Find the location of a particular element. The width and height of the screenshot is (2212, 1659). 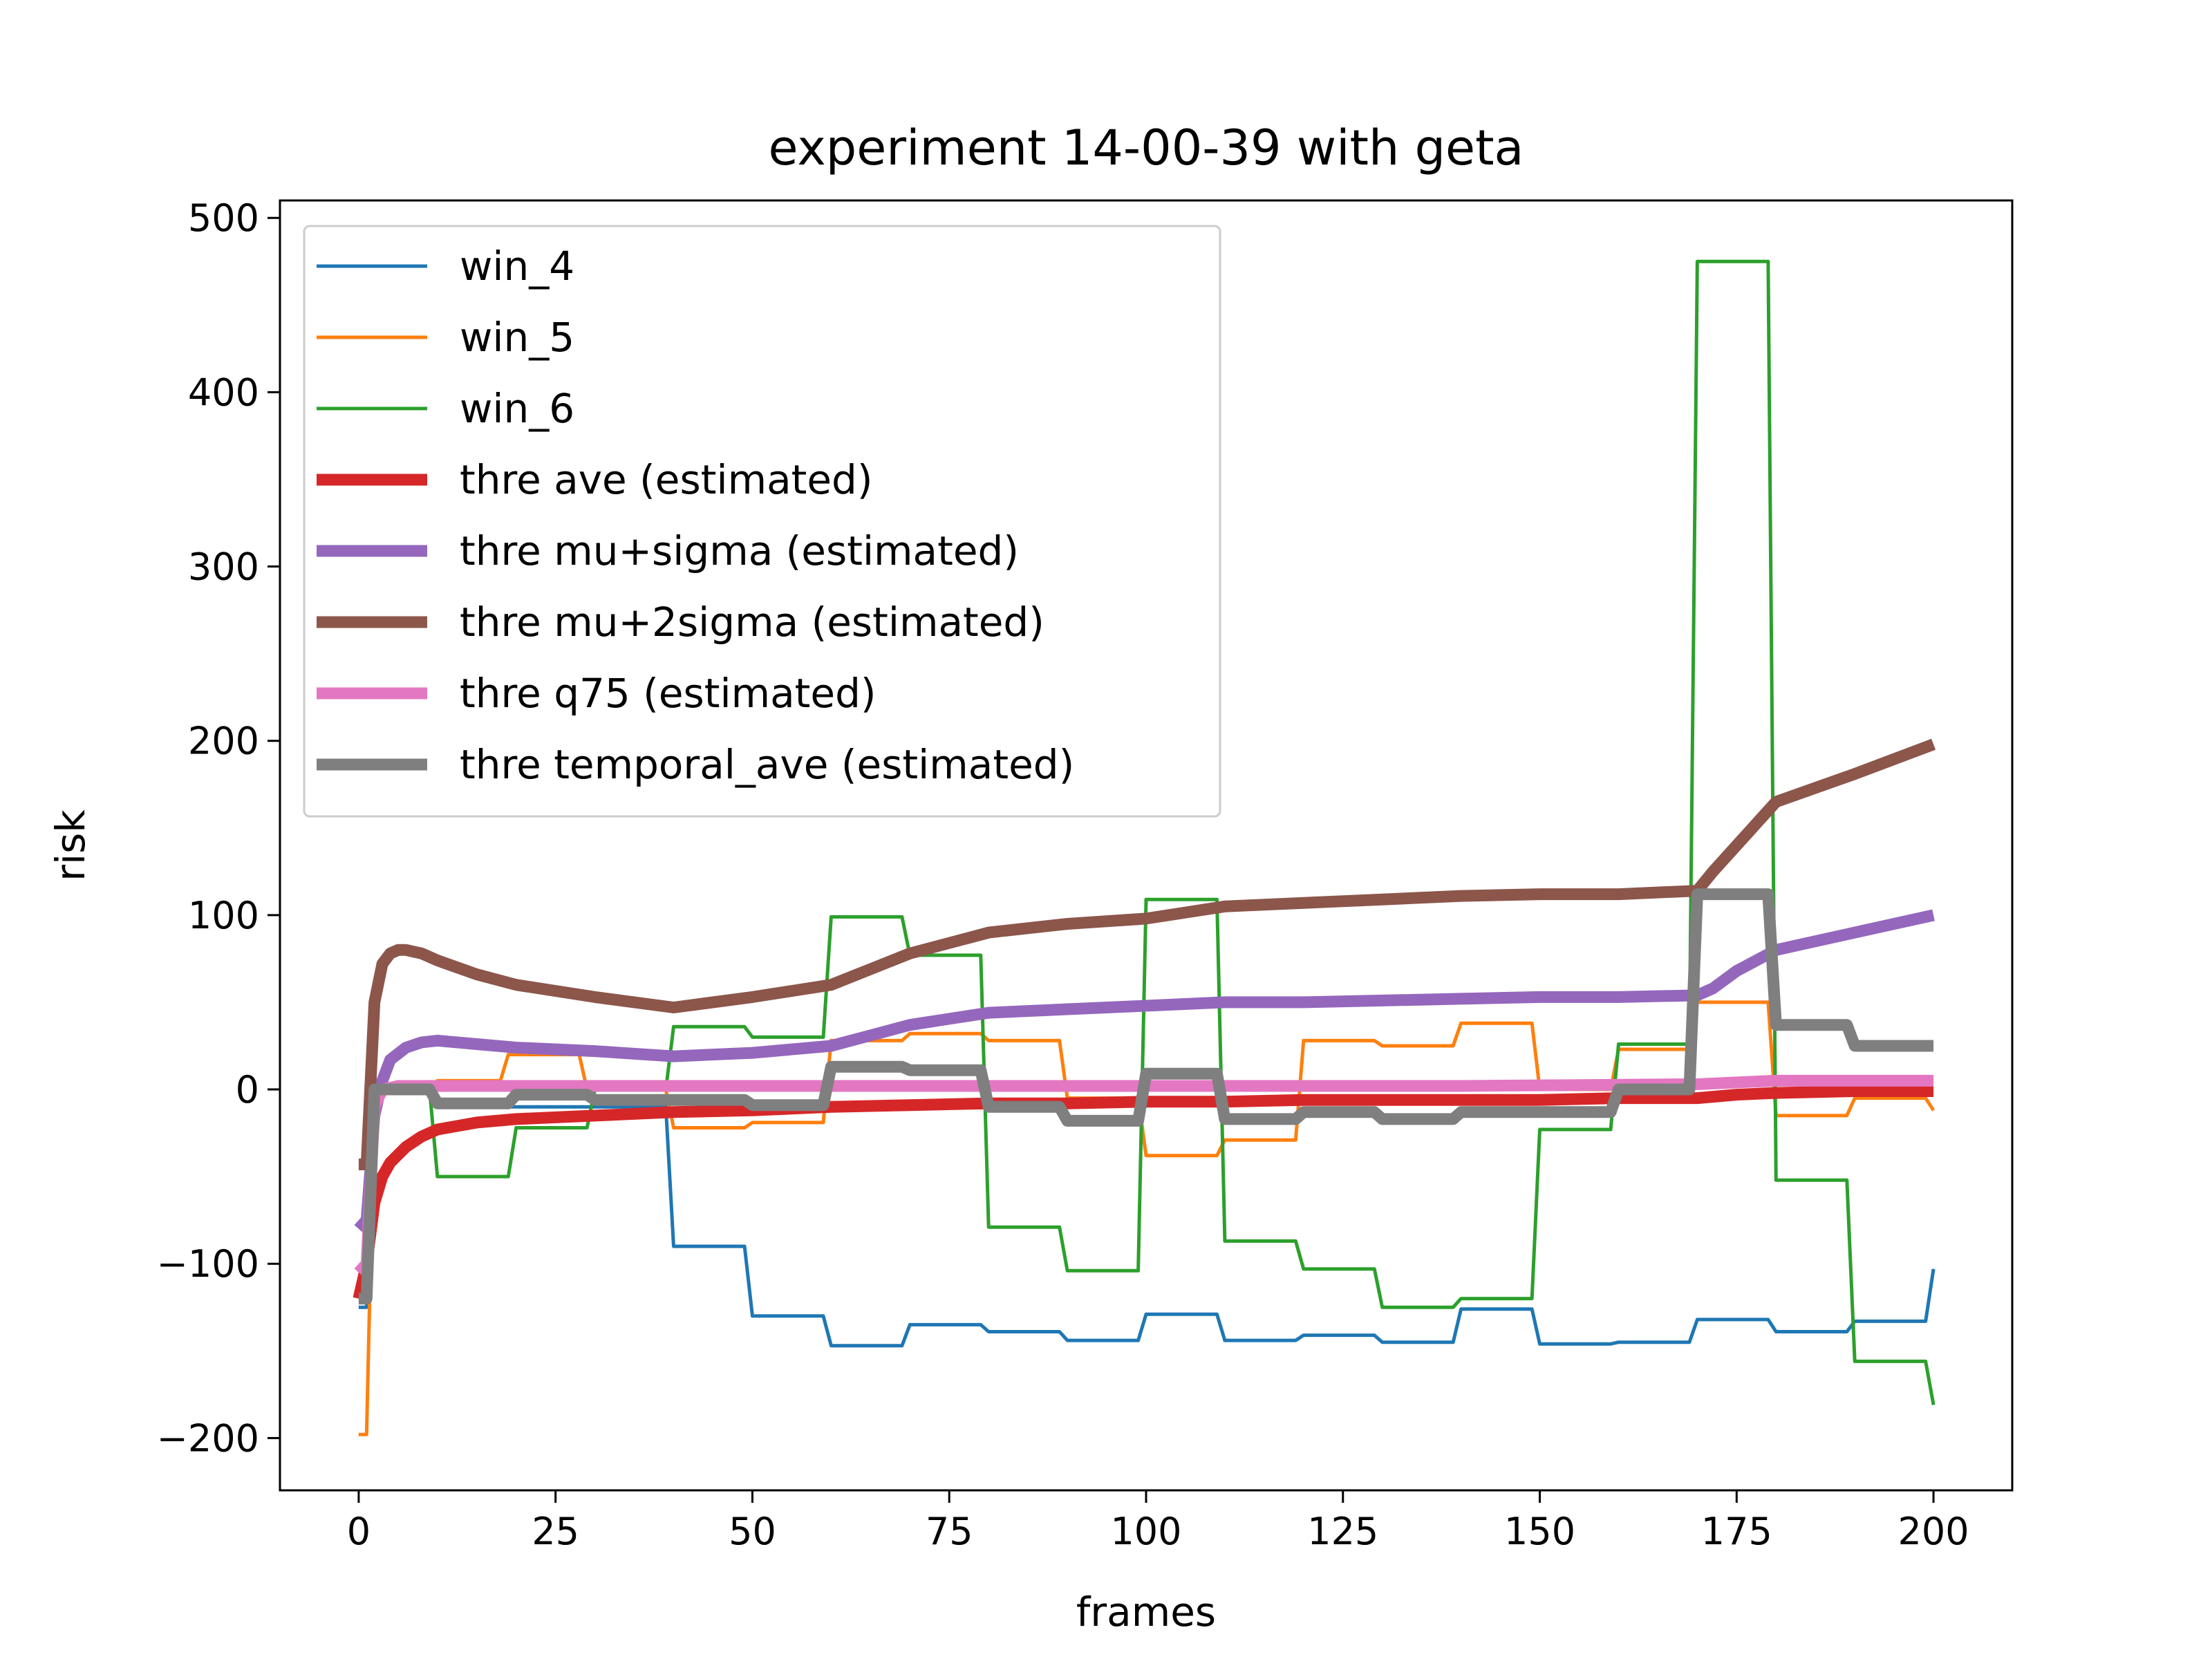

x-tick-label: 200 is located at coordinates (1933, 1531).